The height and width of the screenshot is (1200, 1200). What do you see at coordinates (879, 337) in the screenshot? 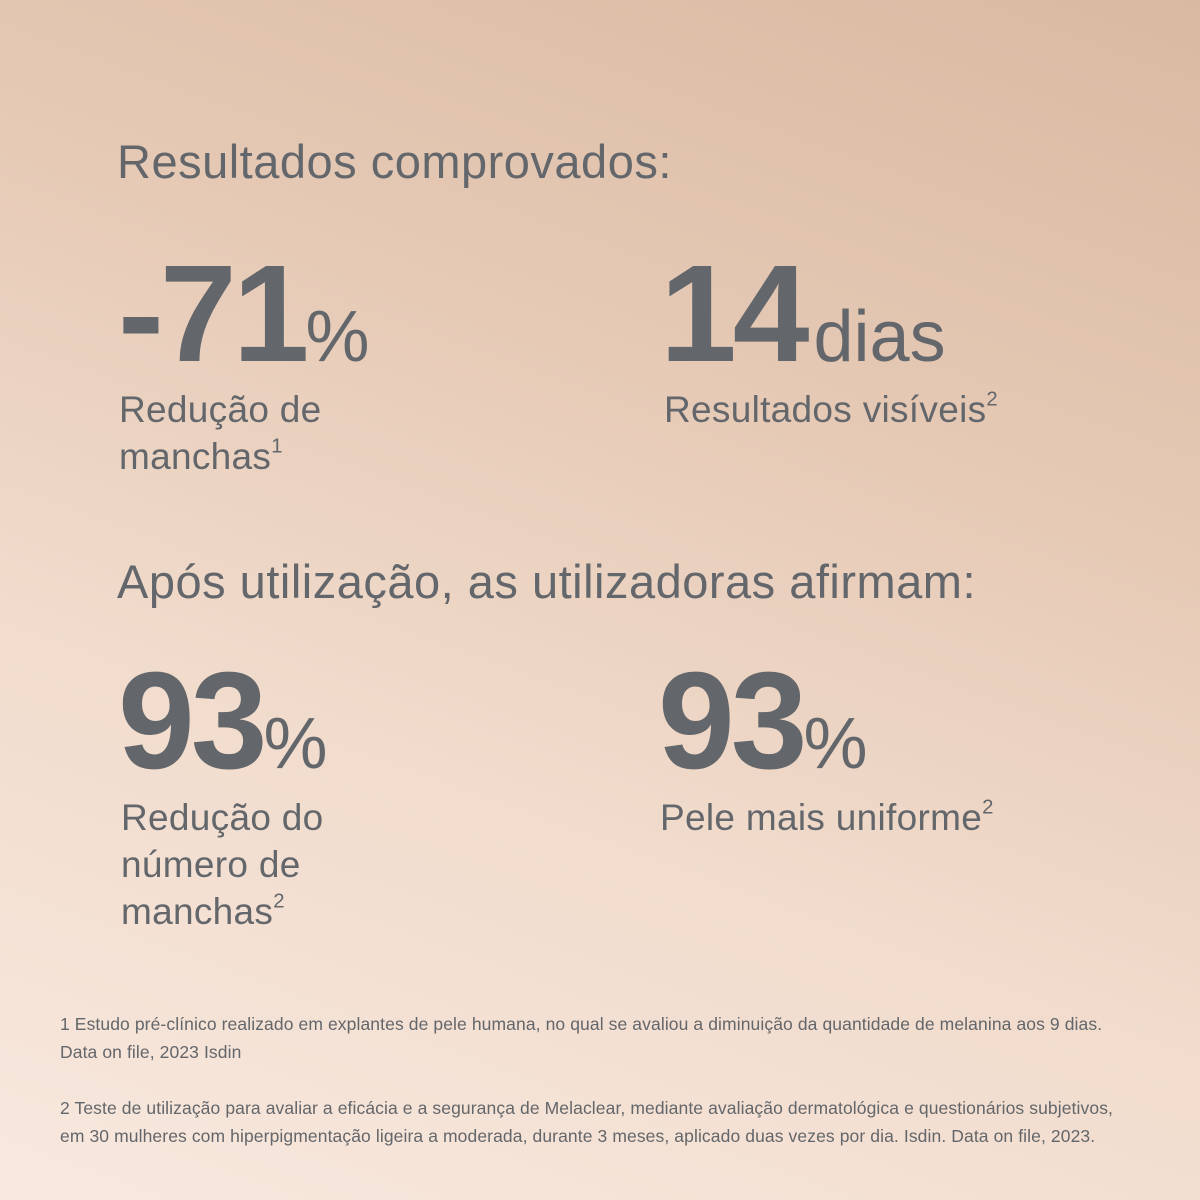
I see `stat-unit: dias` at bounding box center [879, 337].